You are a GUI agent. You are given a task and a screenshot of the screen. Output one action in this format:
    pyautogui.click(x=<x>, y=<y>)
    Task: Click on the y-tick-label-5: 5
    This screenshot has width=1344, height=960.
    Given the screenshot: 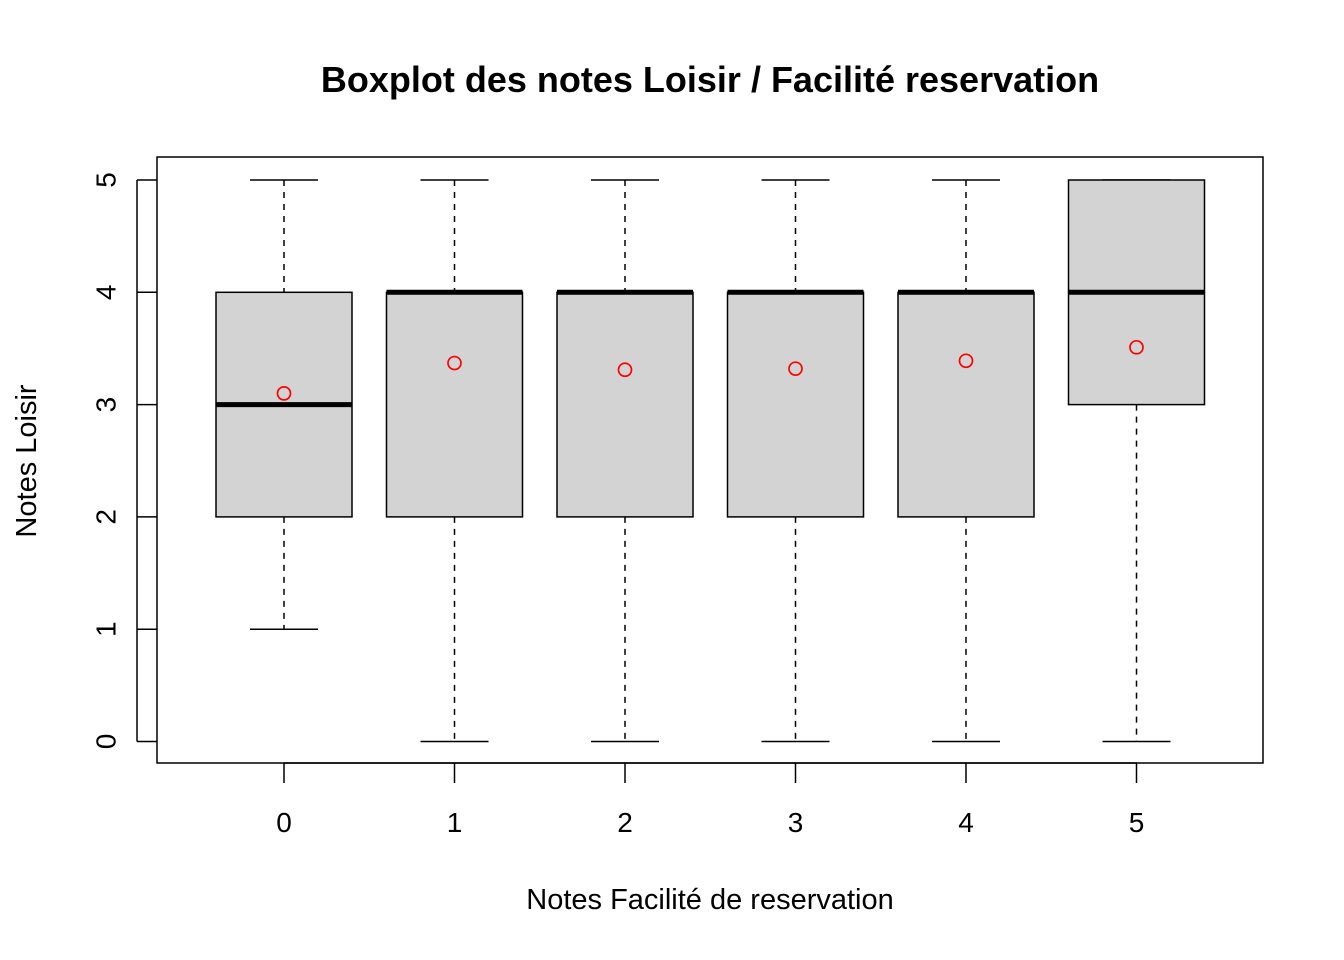 What is the action you would take?
    pyautogui.click(x=105, y=180)
    